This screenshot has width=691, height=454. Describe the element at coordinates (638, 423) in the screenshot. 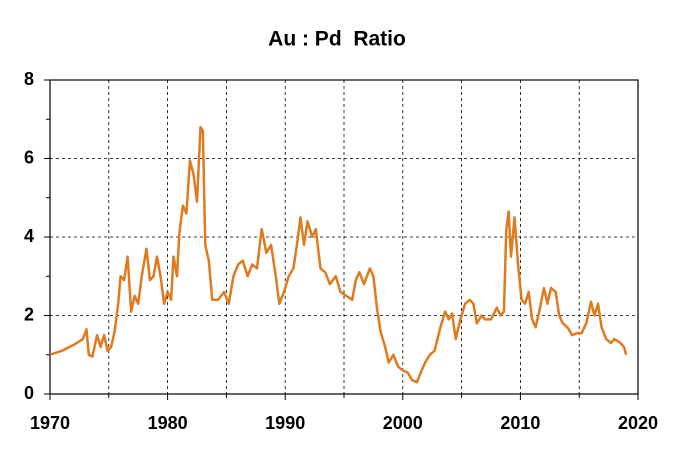

I see `x-tick-label: 2020` at that location.